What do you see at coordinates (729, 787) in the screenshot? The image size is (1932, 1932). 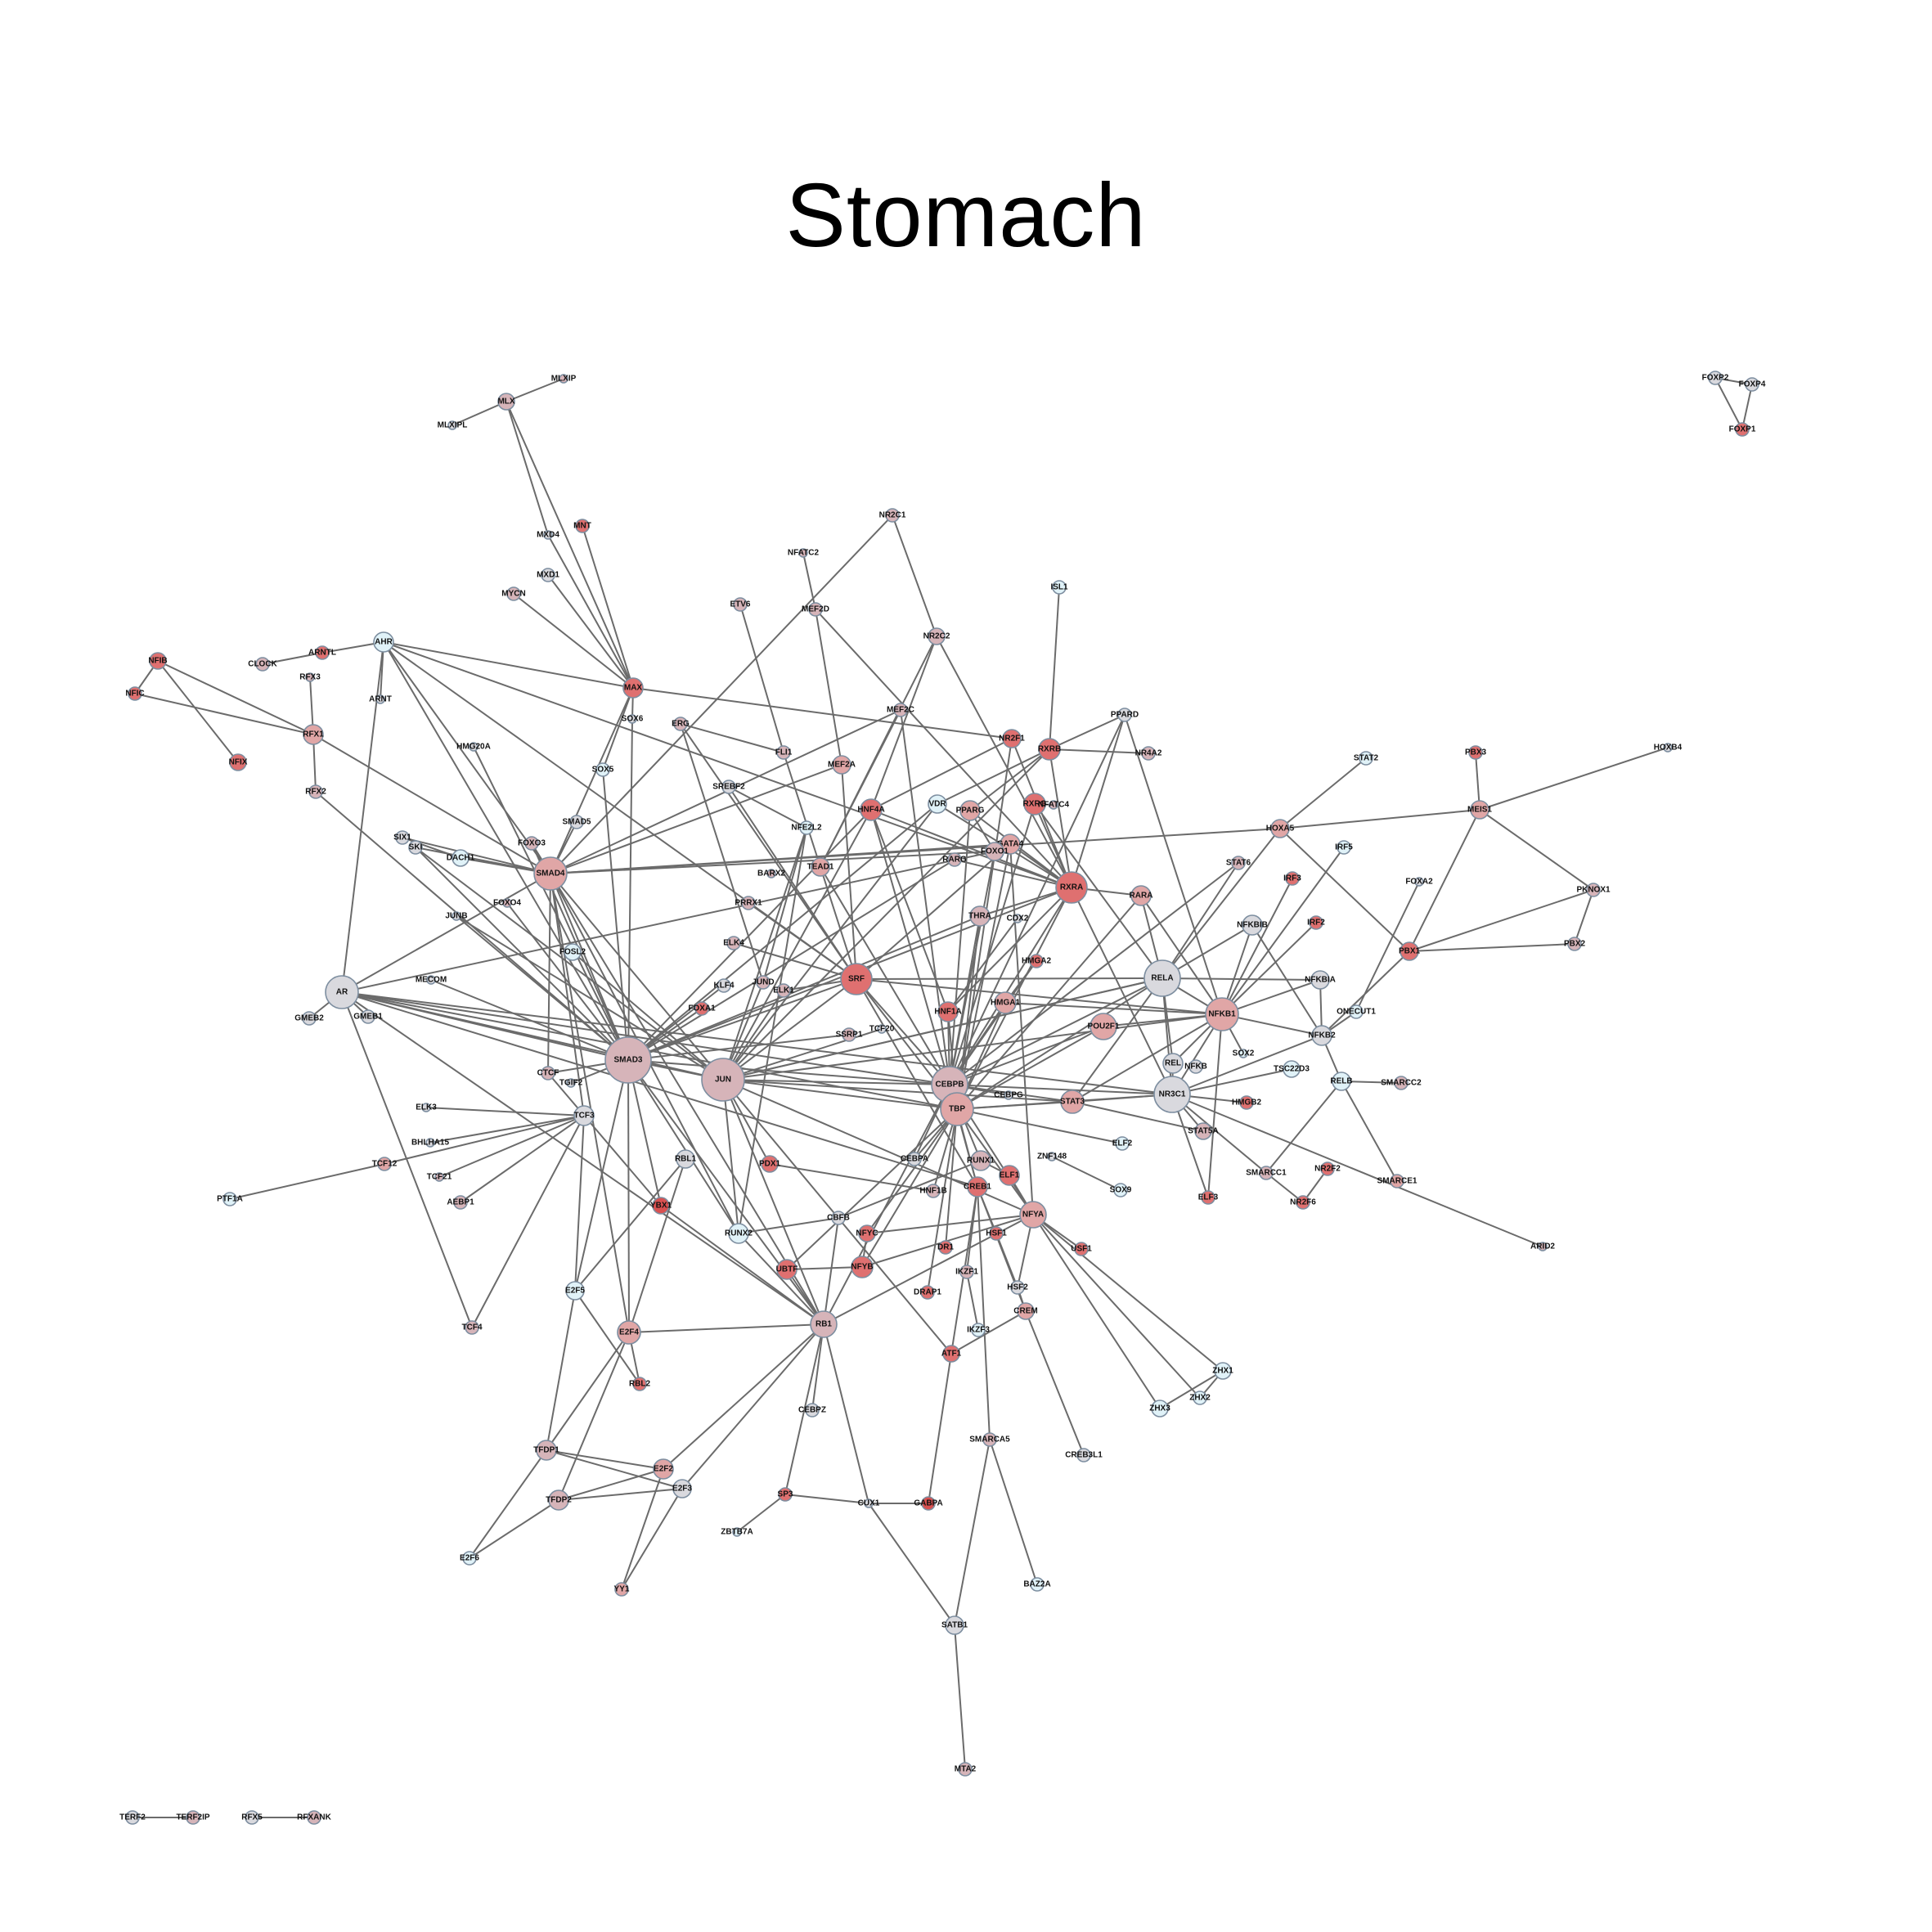 I see `node-srebf2: SREBF2` at bounding box center [729, 787].